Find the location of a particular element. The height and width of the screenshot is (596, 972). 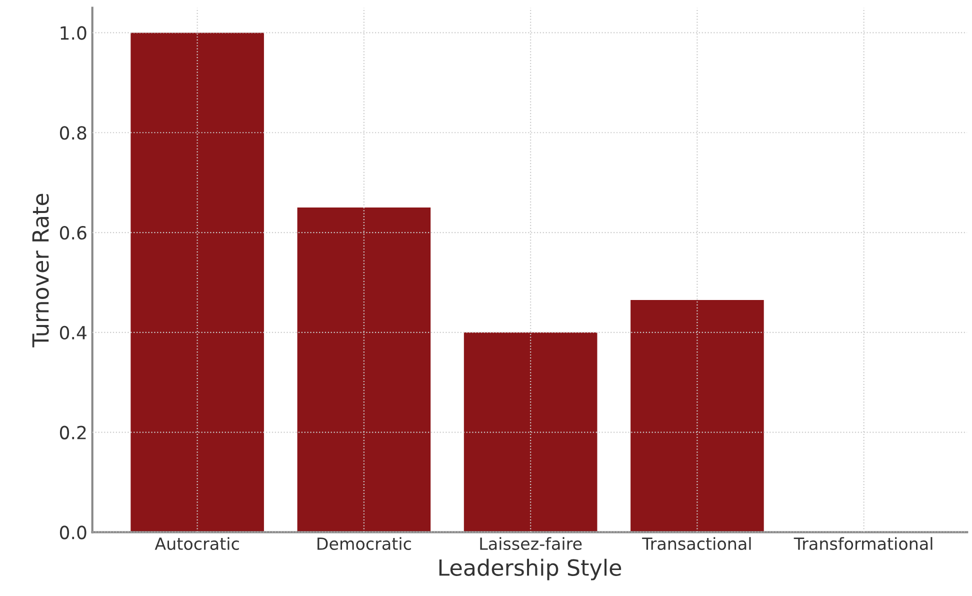

y-tick-label: 0.8 is located at coordinates (73, 133).